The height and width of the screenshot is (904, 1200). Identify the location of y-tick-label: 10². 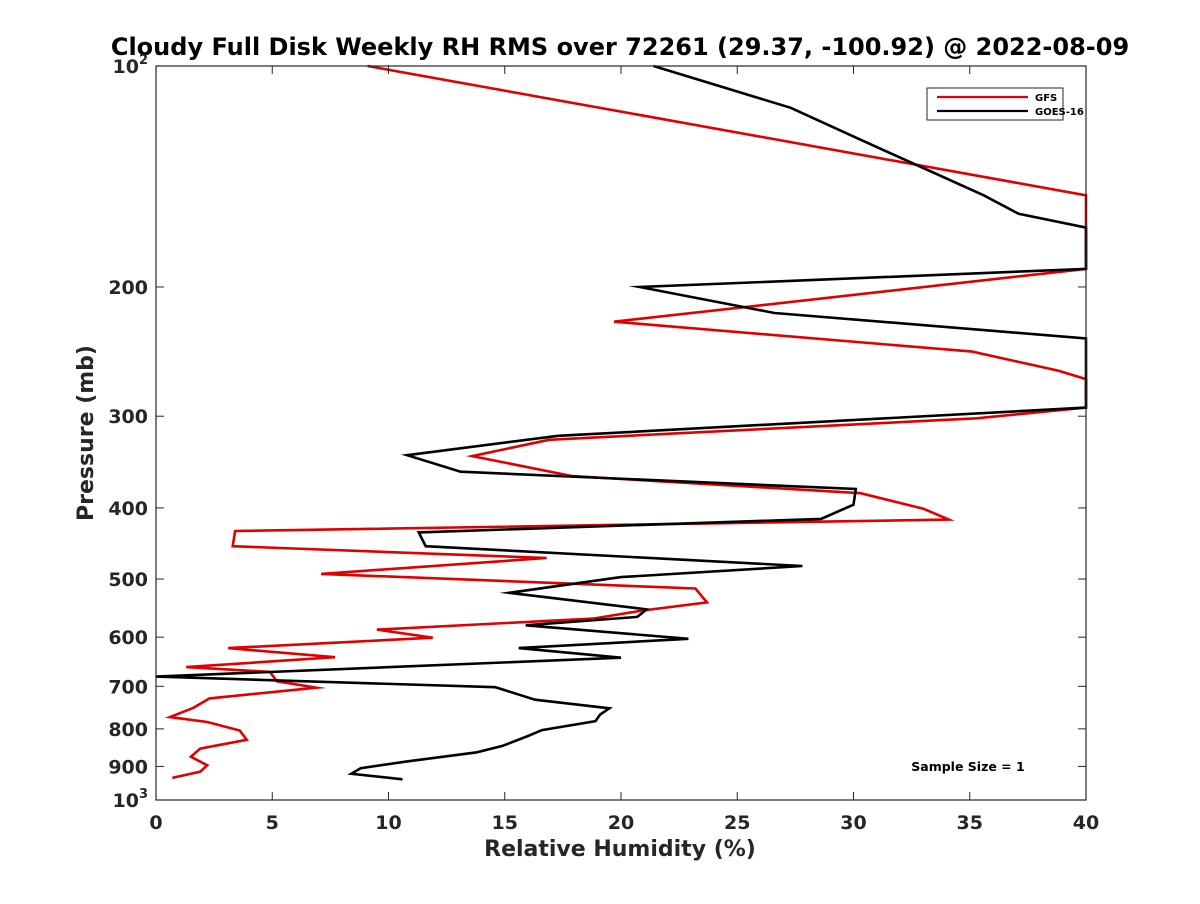
(131, 65).